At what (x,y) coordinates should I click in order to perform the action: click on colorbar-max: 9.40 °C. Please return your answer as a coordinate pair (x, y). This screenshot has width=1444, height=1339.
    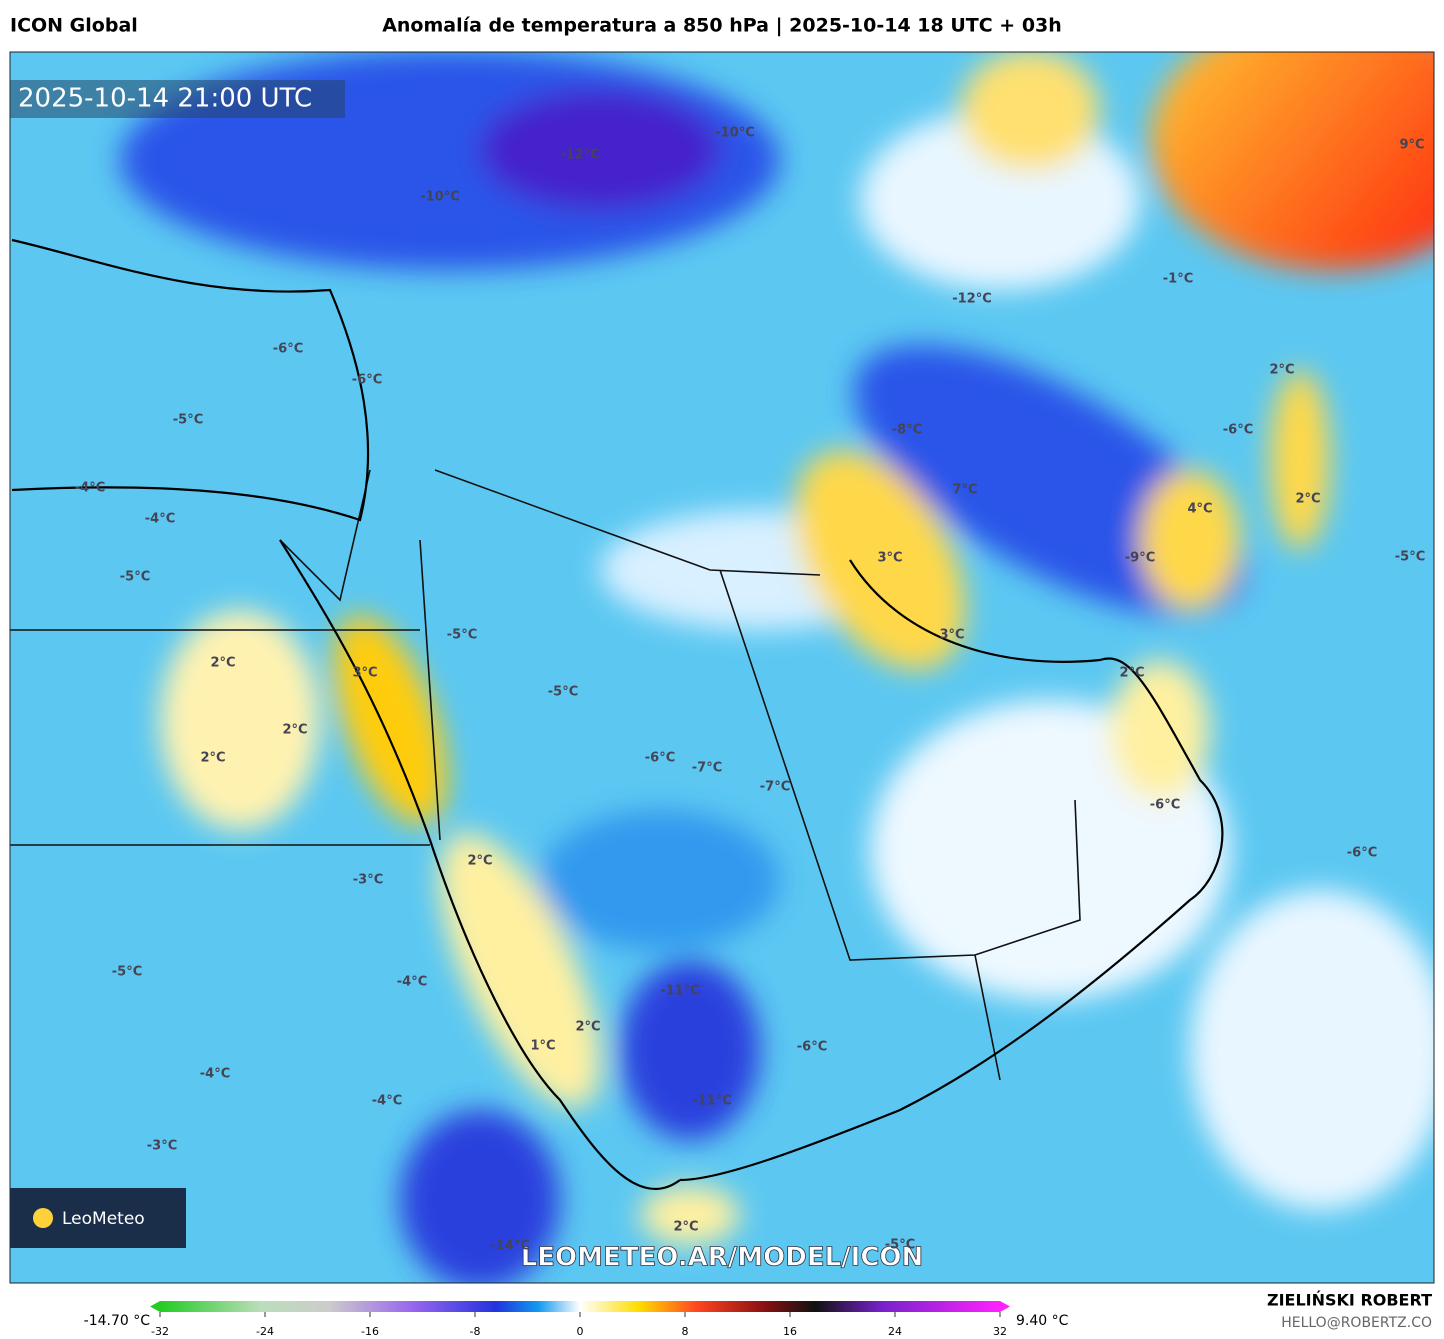
    Looking at the image, I should click on (1042, 1321).